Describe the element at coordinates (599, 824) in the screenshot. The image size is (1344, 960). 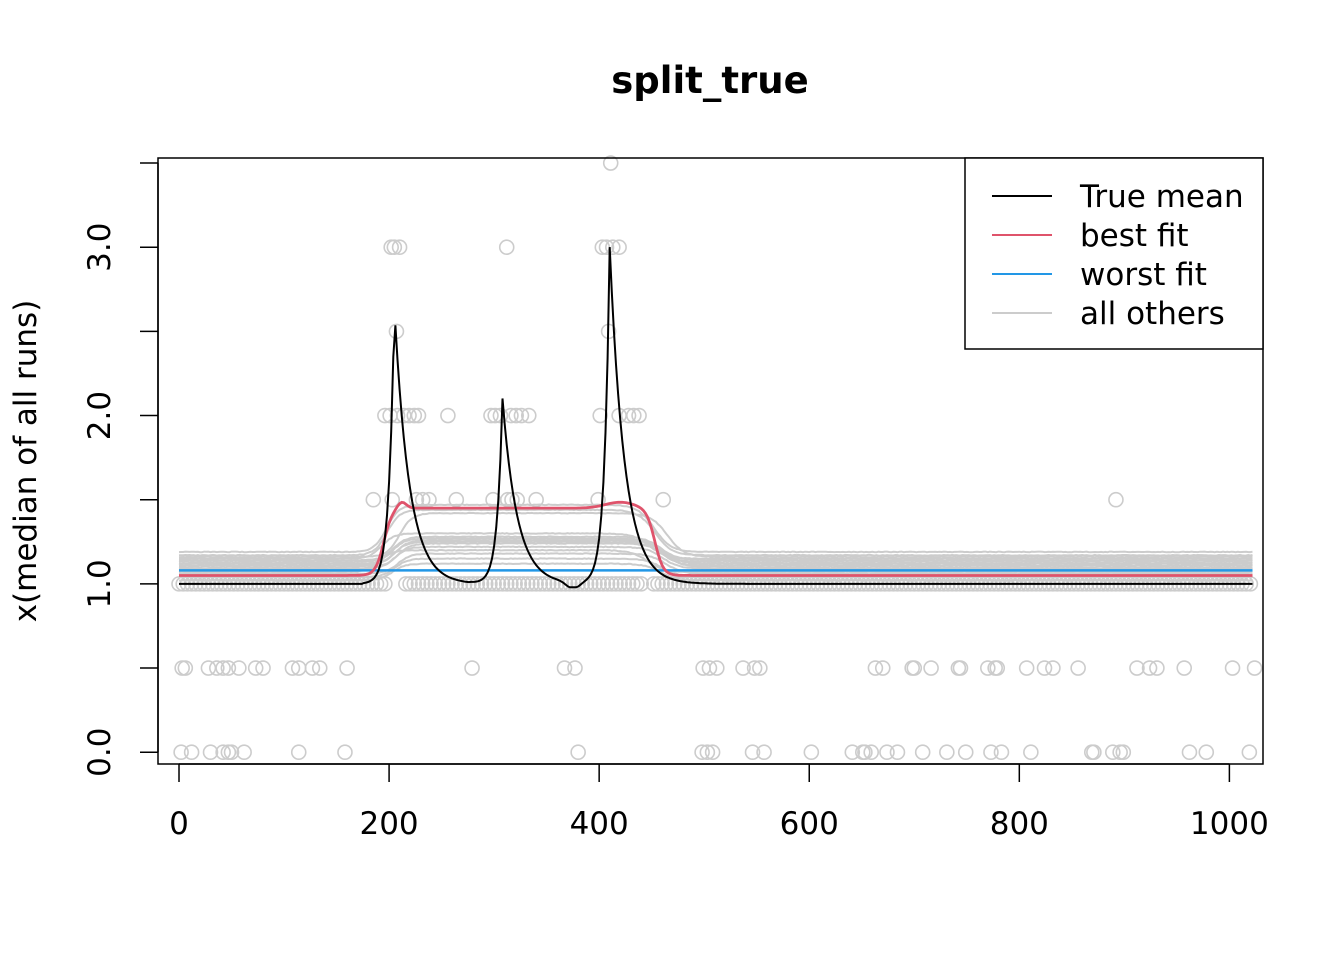
I see `x-tick-label: 400` at that location.